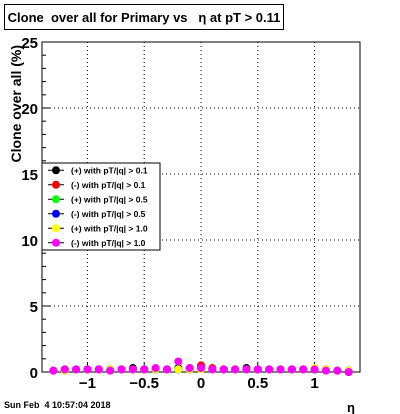  I want to click on y-tick-label: 25, so click(29, 43).